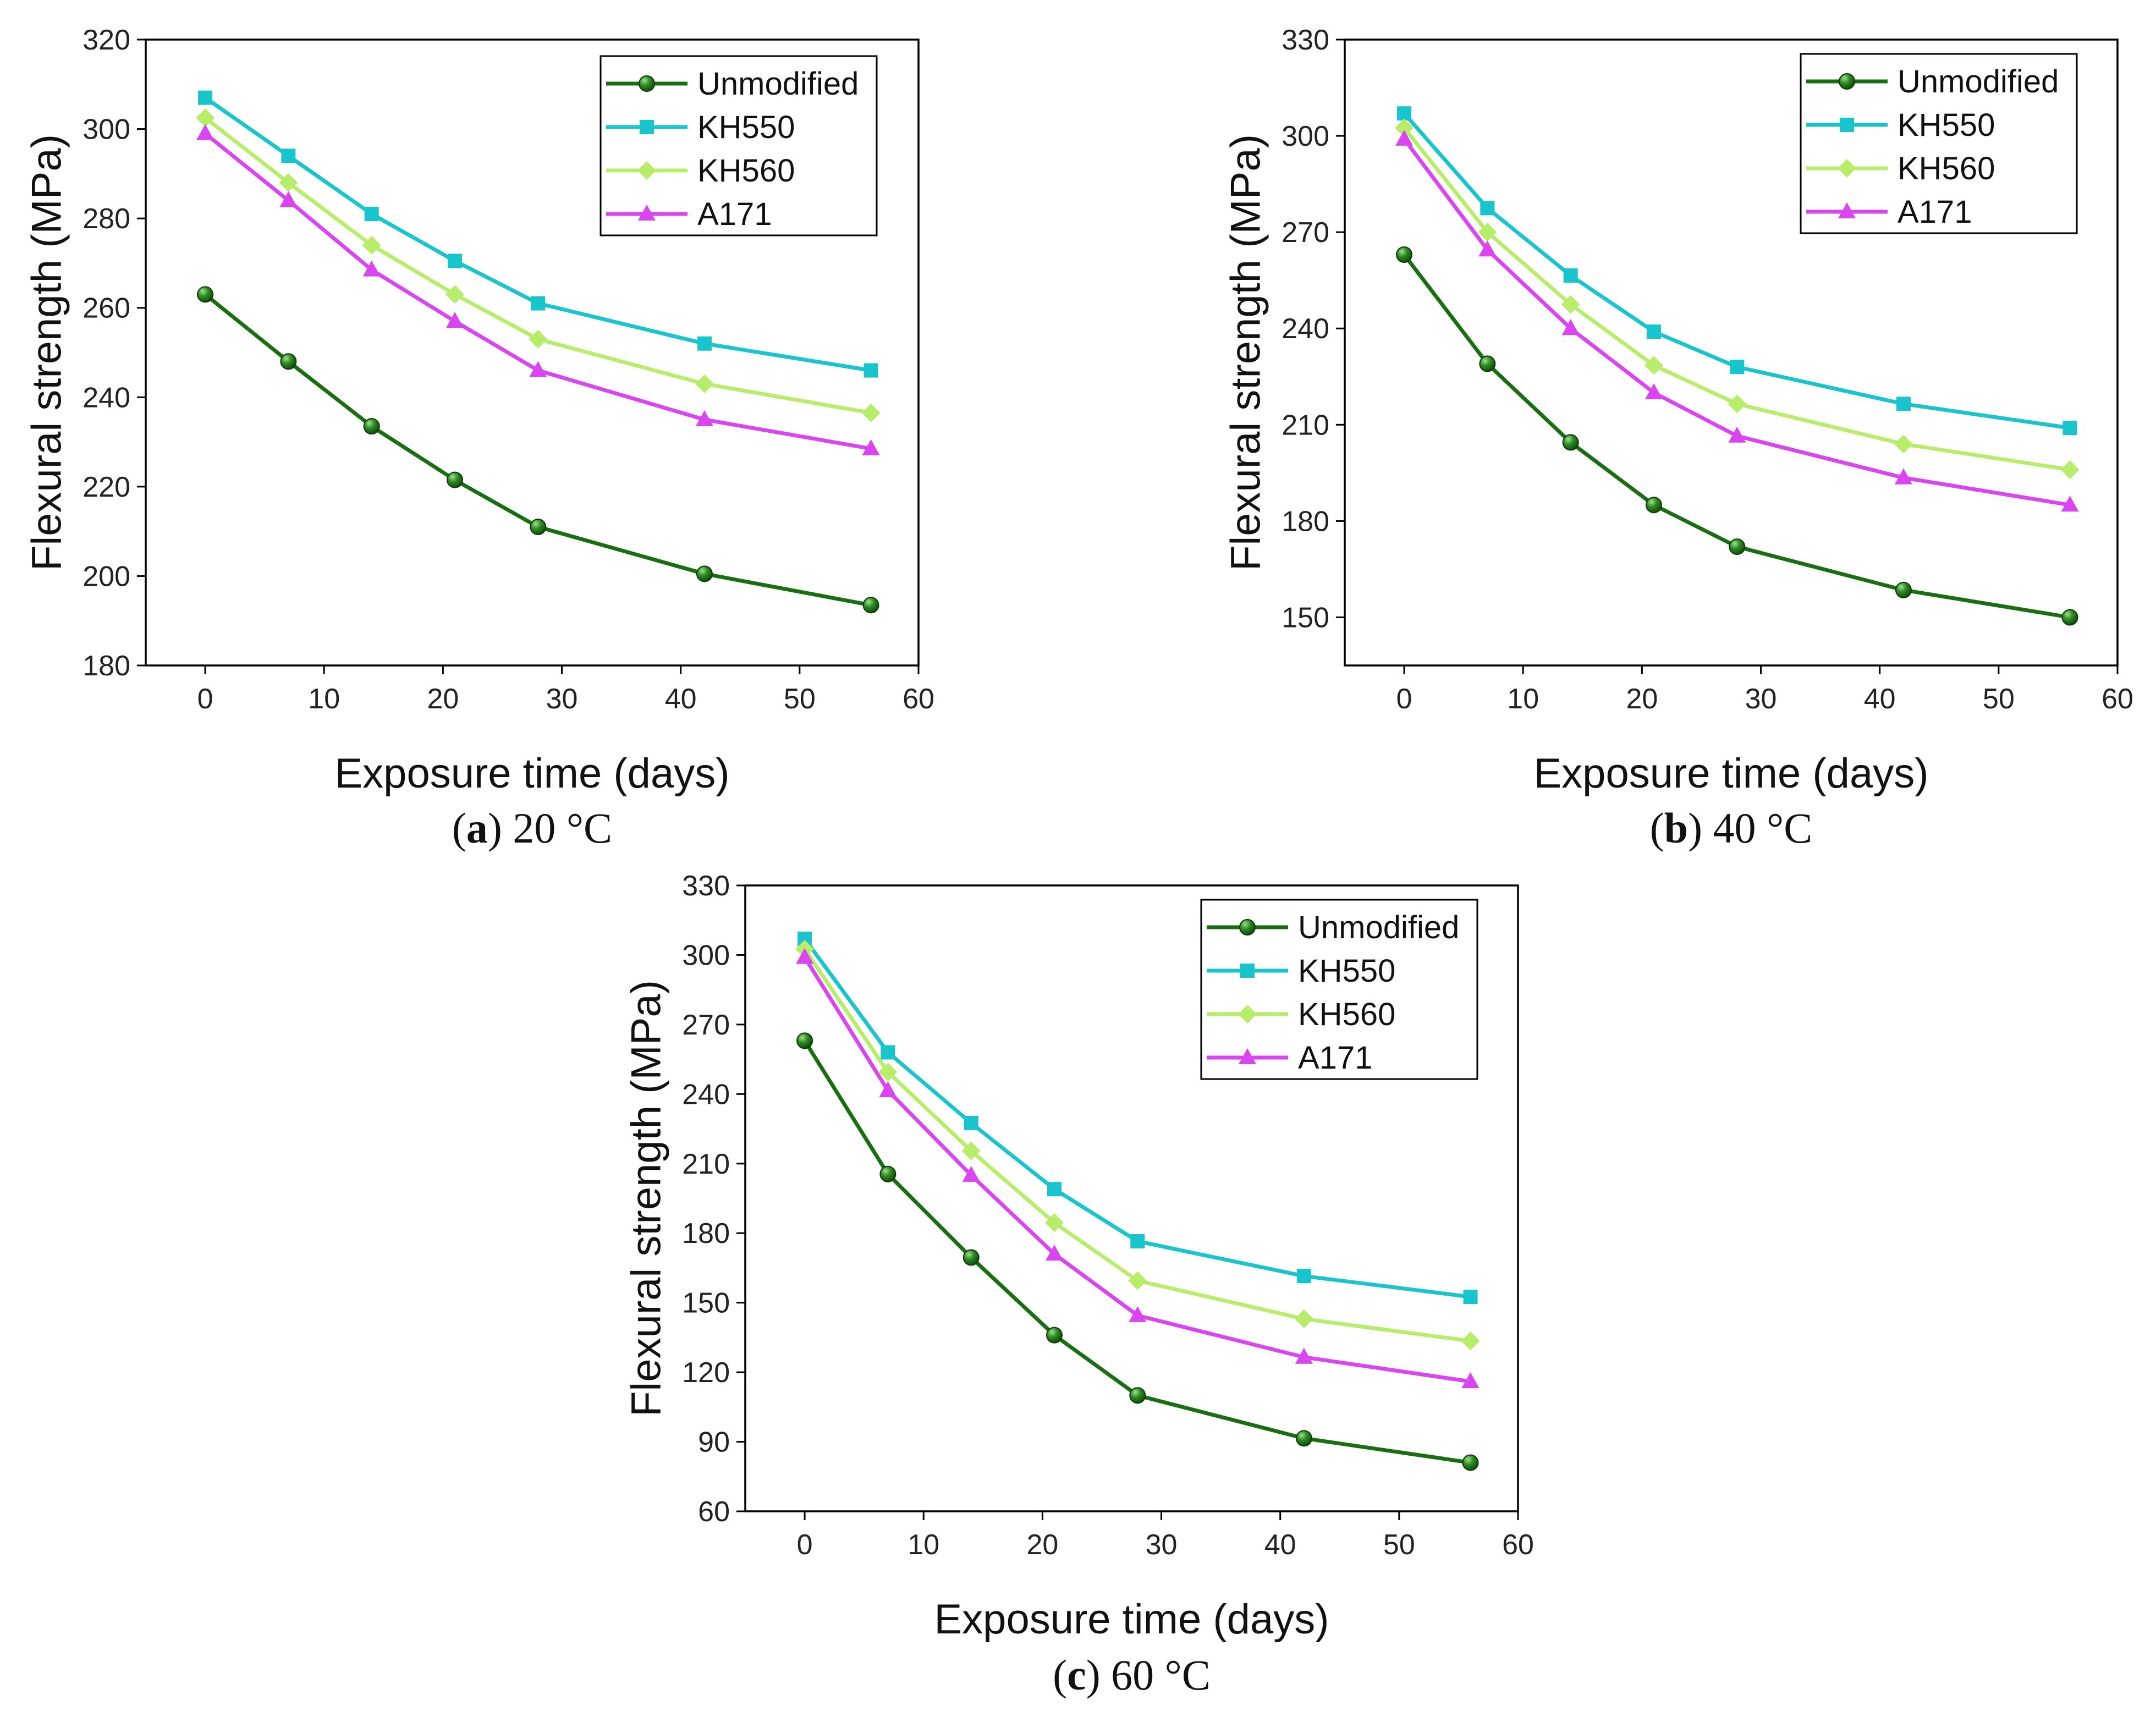  Describe the element at coordinates (1523, 699) in the screenshot. I see `x-tick-label: 10` at that location.